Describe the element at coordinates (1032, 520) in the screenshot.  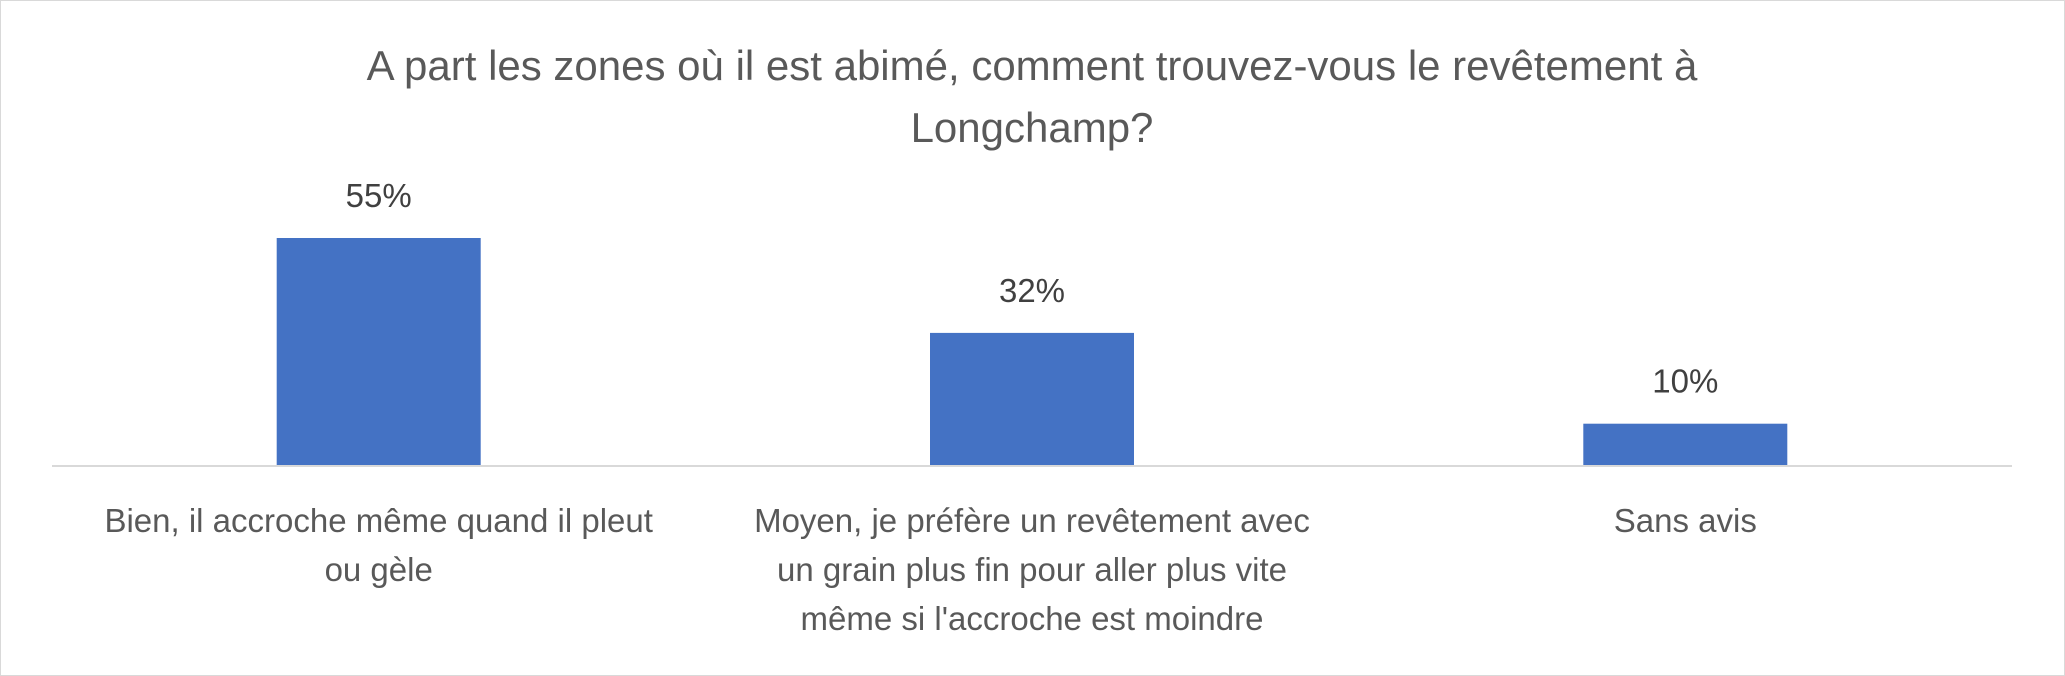
I see `category-label-2-line-1: Moyen, je préfère un revêtement avec` at that location.